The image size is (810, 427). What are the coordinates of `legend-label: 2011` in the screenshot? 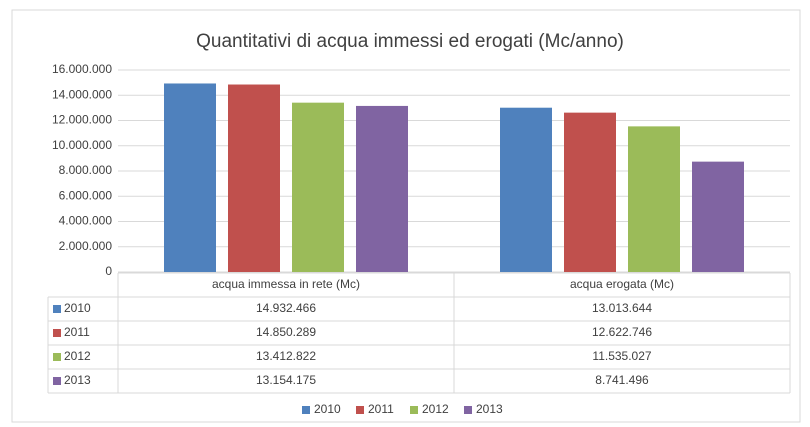 It's located at (381, 409).